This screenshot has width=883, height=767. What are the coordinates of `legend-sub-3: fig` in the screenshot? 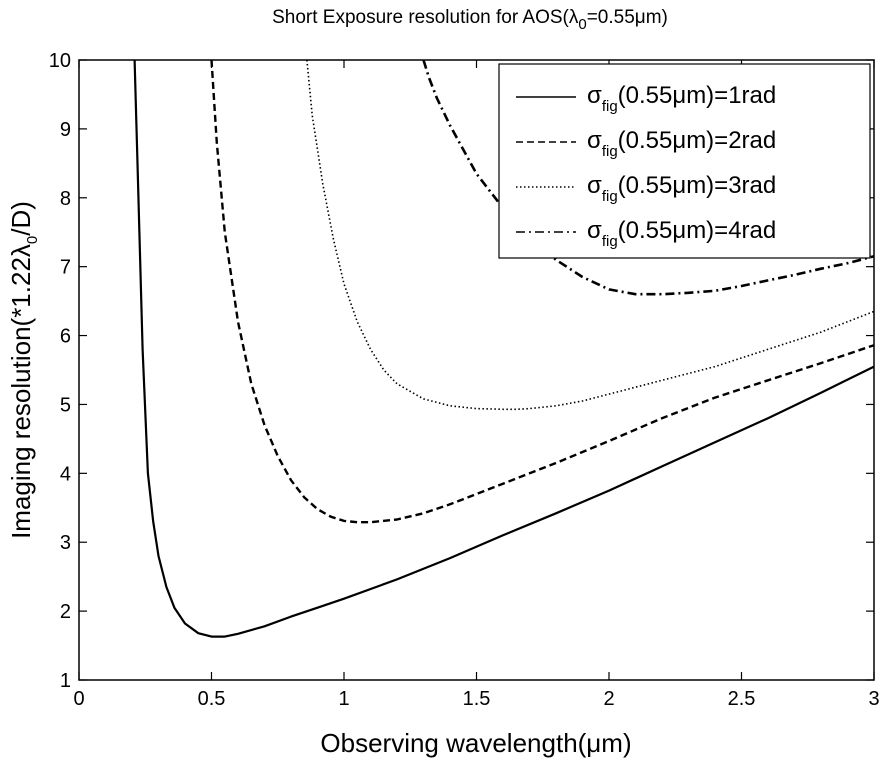 It's located at (610, 196).